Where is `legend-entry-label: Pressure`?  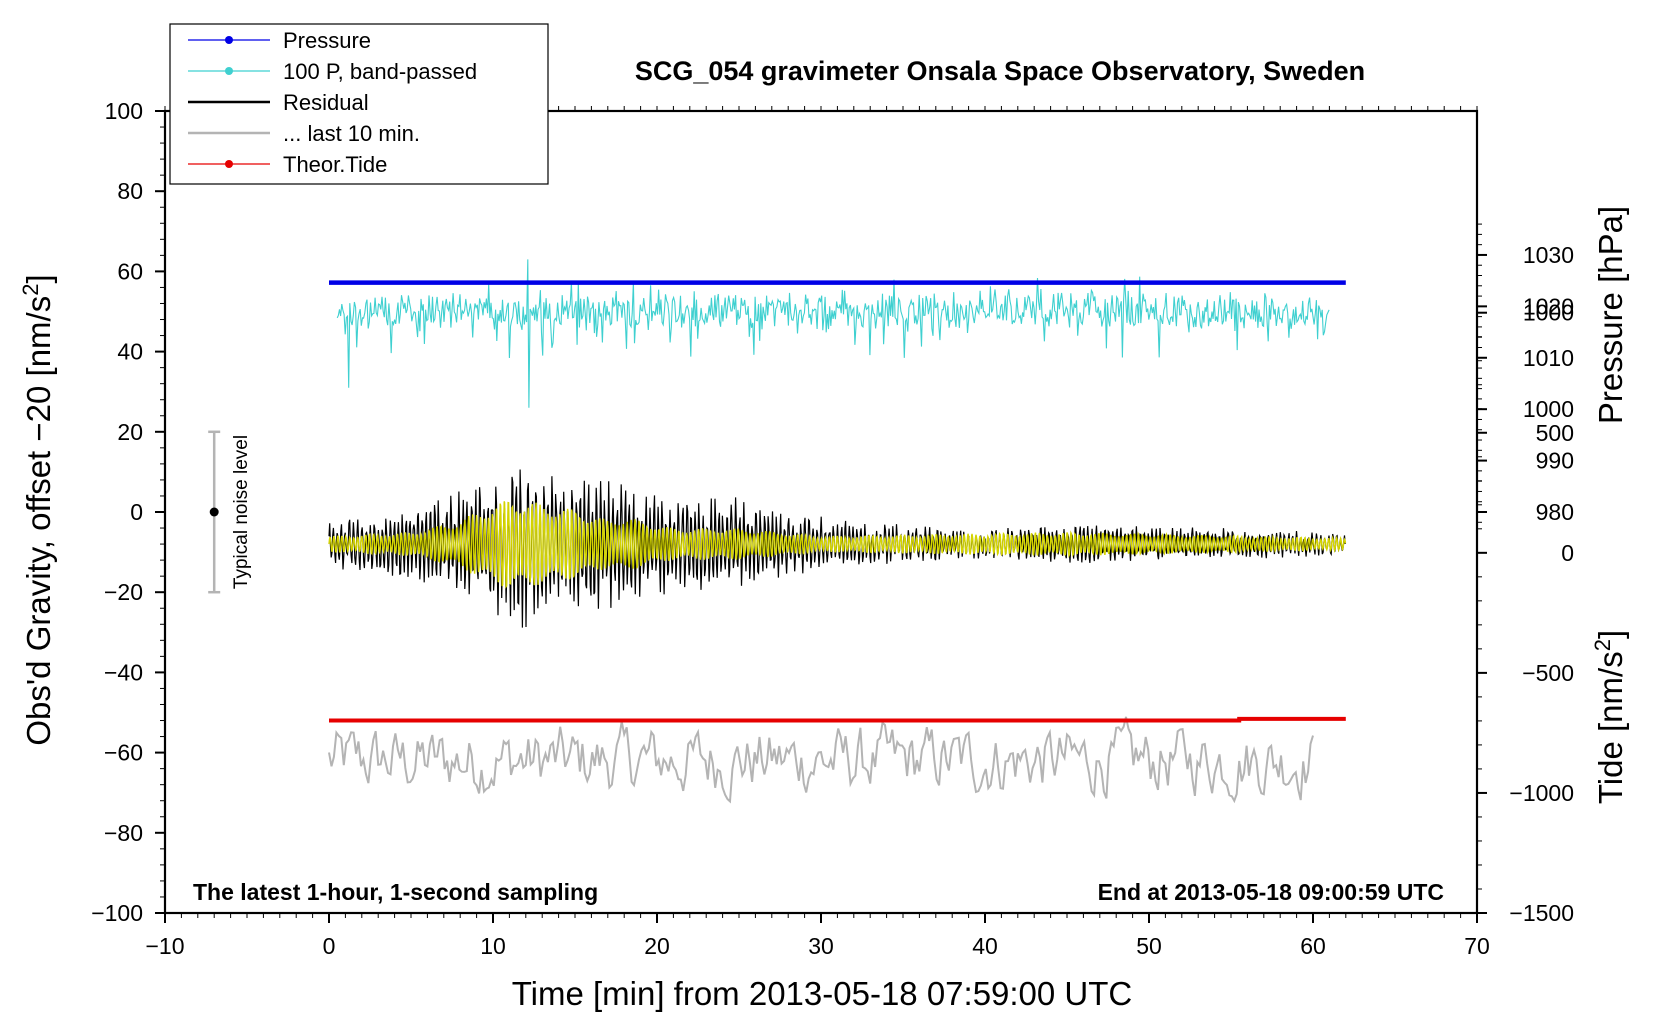 legend-entry-label: Pressure is located at coordinates (327, 40).